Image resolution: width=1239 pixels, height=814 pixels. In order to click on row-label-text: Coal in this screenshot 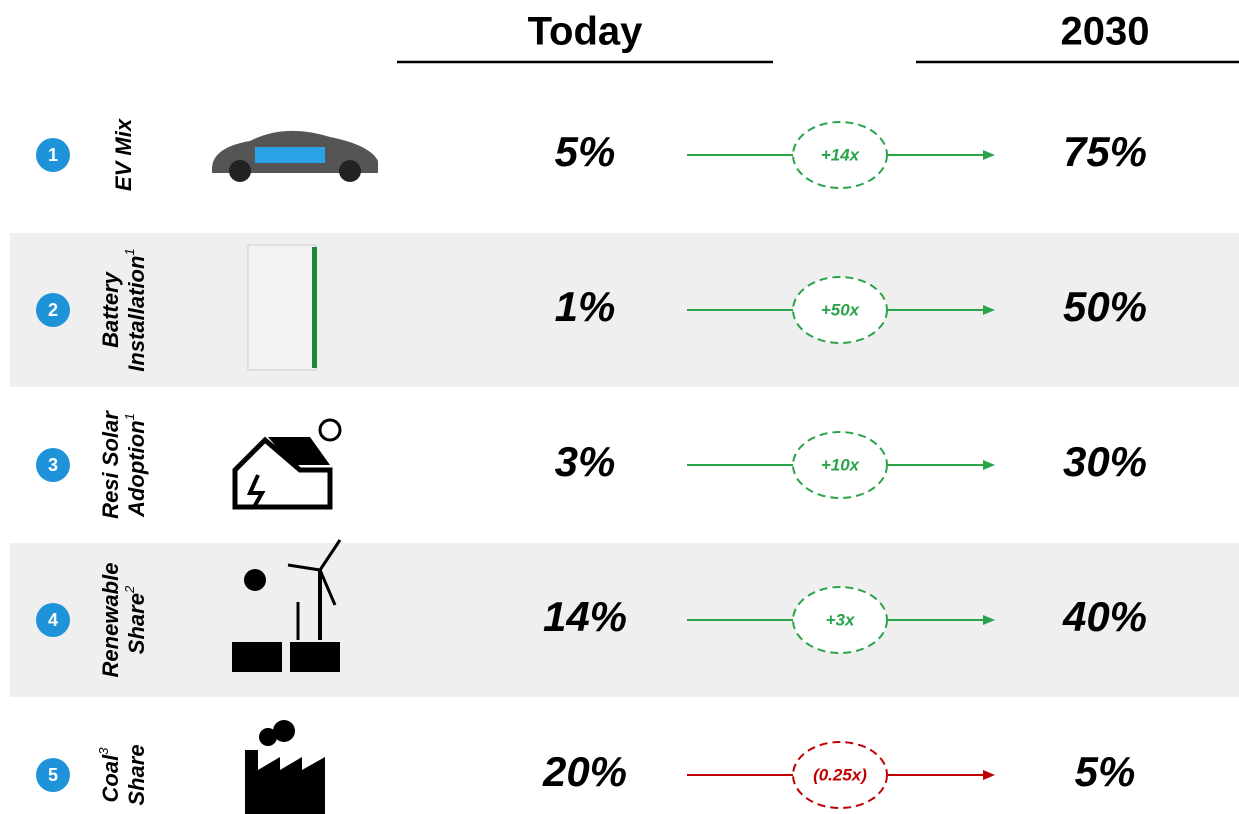, I will do `click(110, 778)`.